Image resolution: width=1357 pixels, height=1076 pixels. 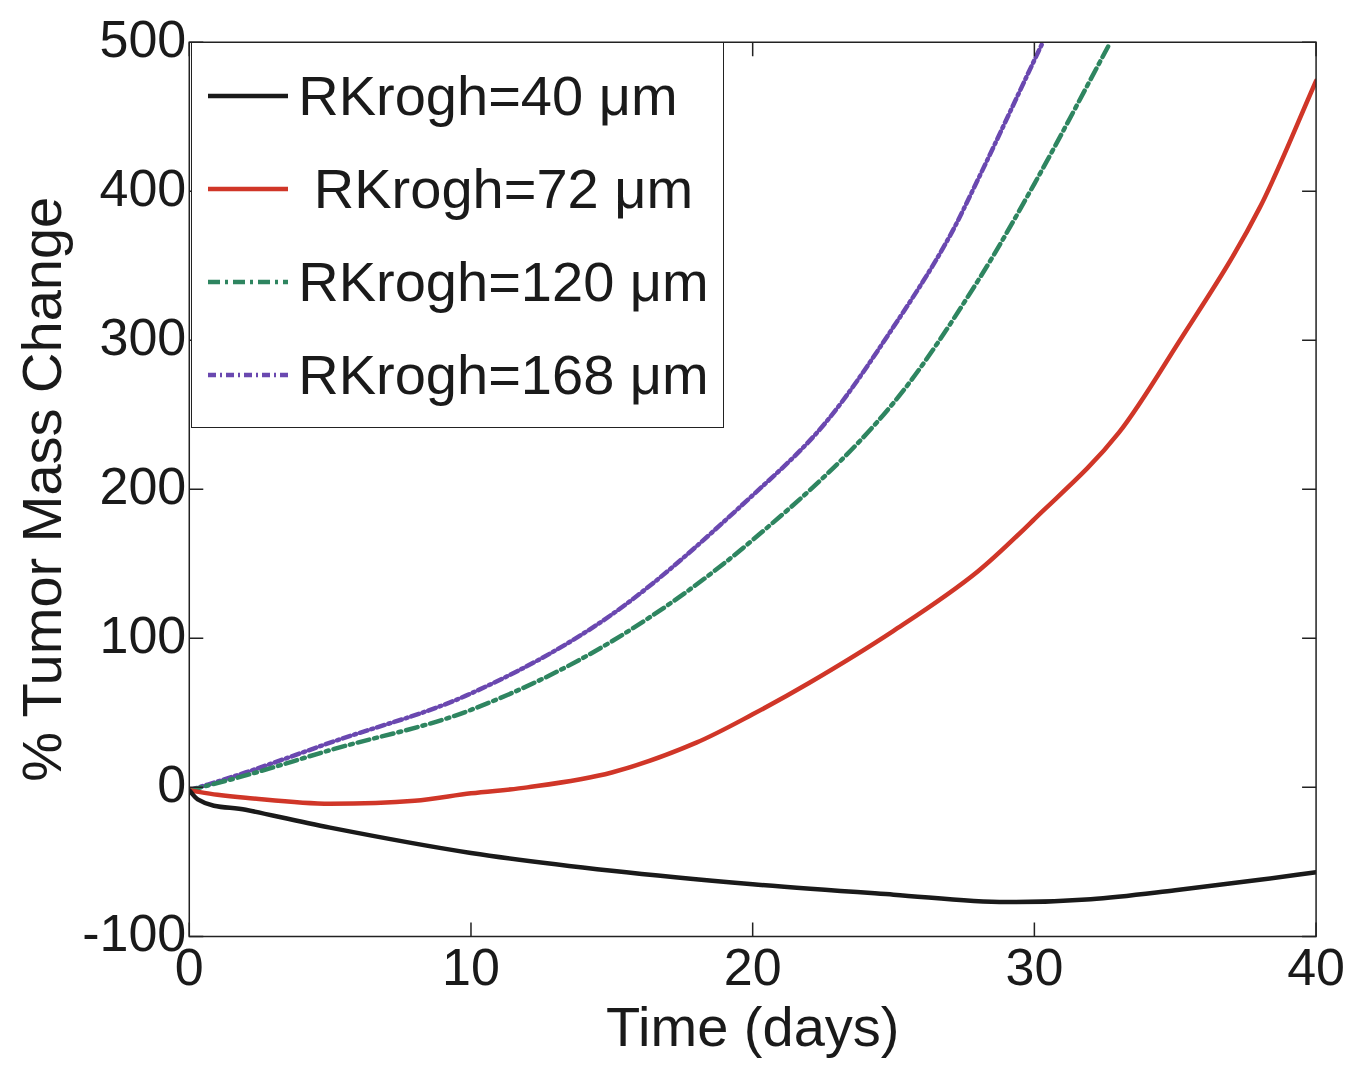 I want to click on x-tick-label: 30, so click(x=1034, y=966).